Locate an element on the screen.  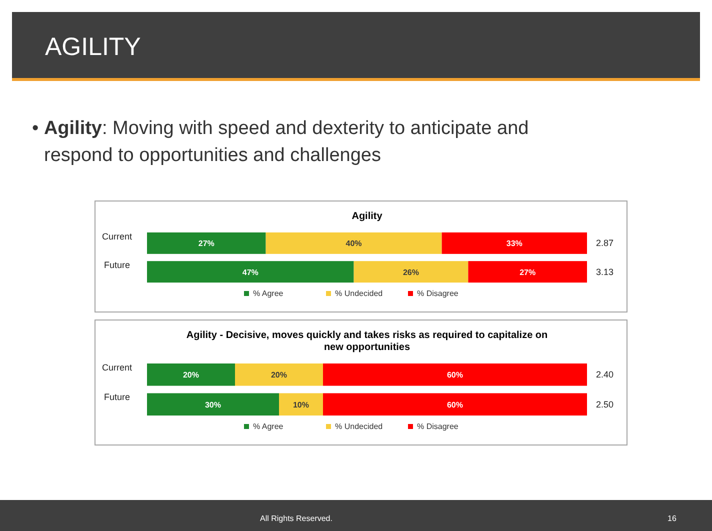
text: • Agility: Moving with speed and dexterity to anticipate and respond to opportunities and challenges is located at coordinates (280, 142).